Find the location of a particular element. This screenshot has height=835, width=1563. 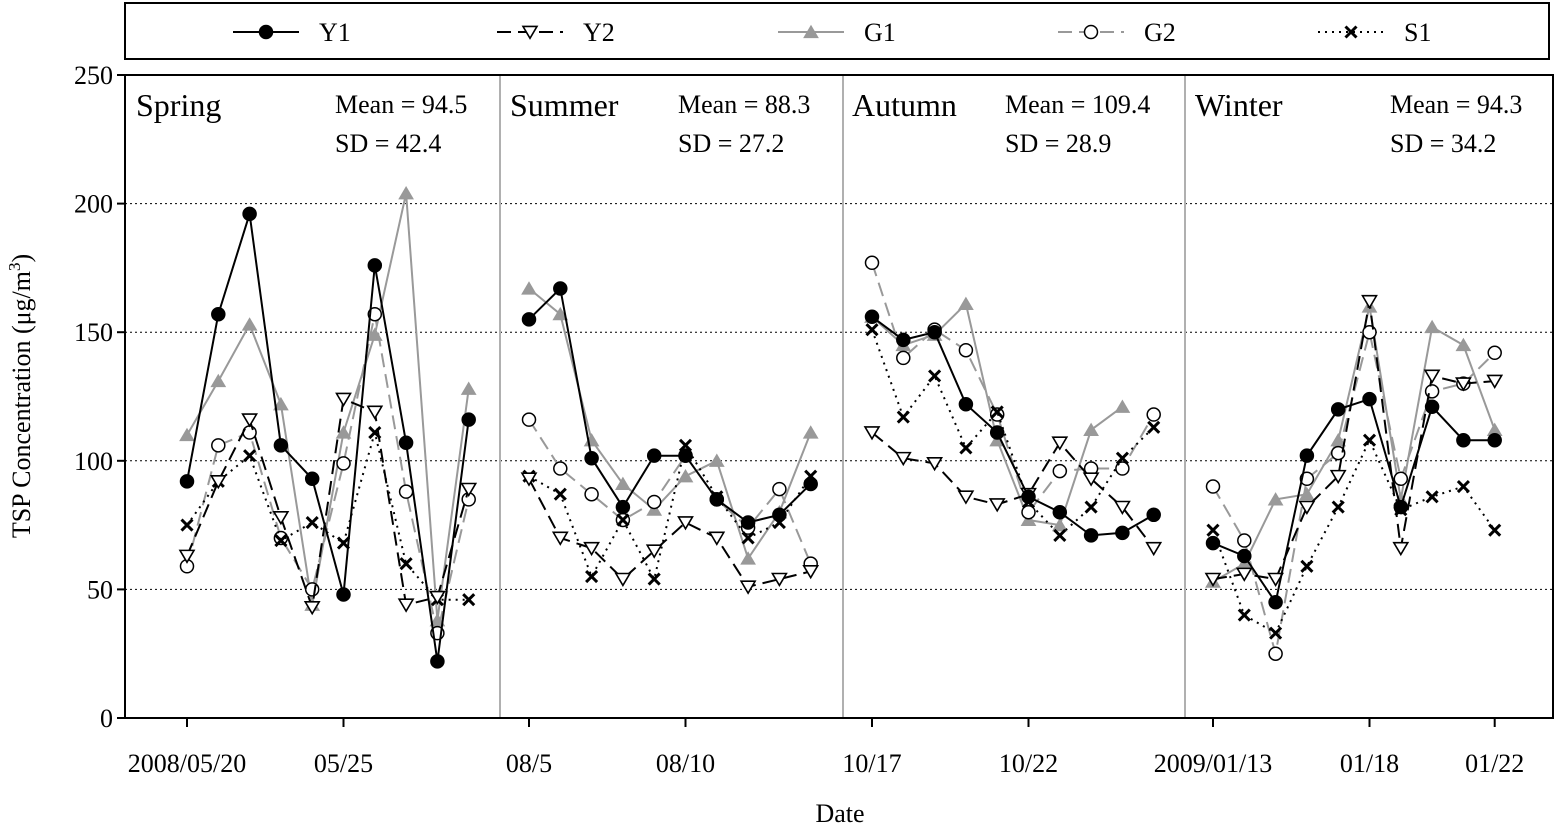

panel-title-winter: Winter is located at coordinates (1239, 105).